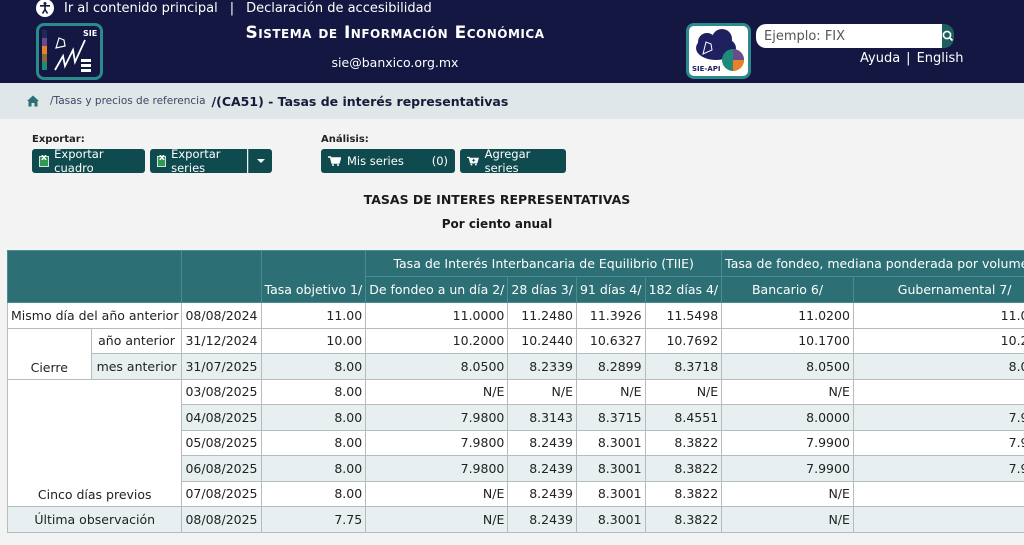 The height and width of the screenshot is (545, 1024). Describe the element at coordinates (706, 69) in the screenshot. I see `svg-text: SIE-API` at that location.